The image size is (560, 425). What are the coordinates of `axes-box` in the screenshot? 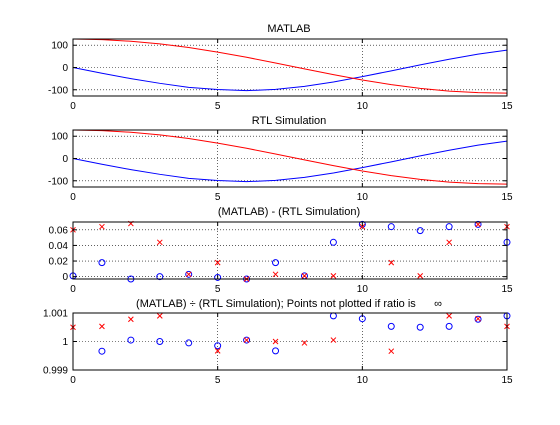 It's located at (290, 250).